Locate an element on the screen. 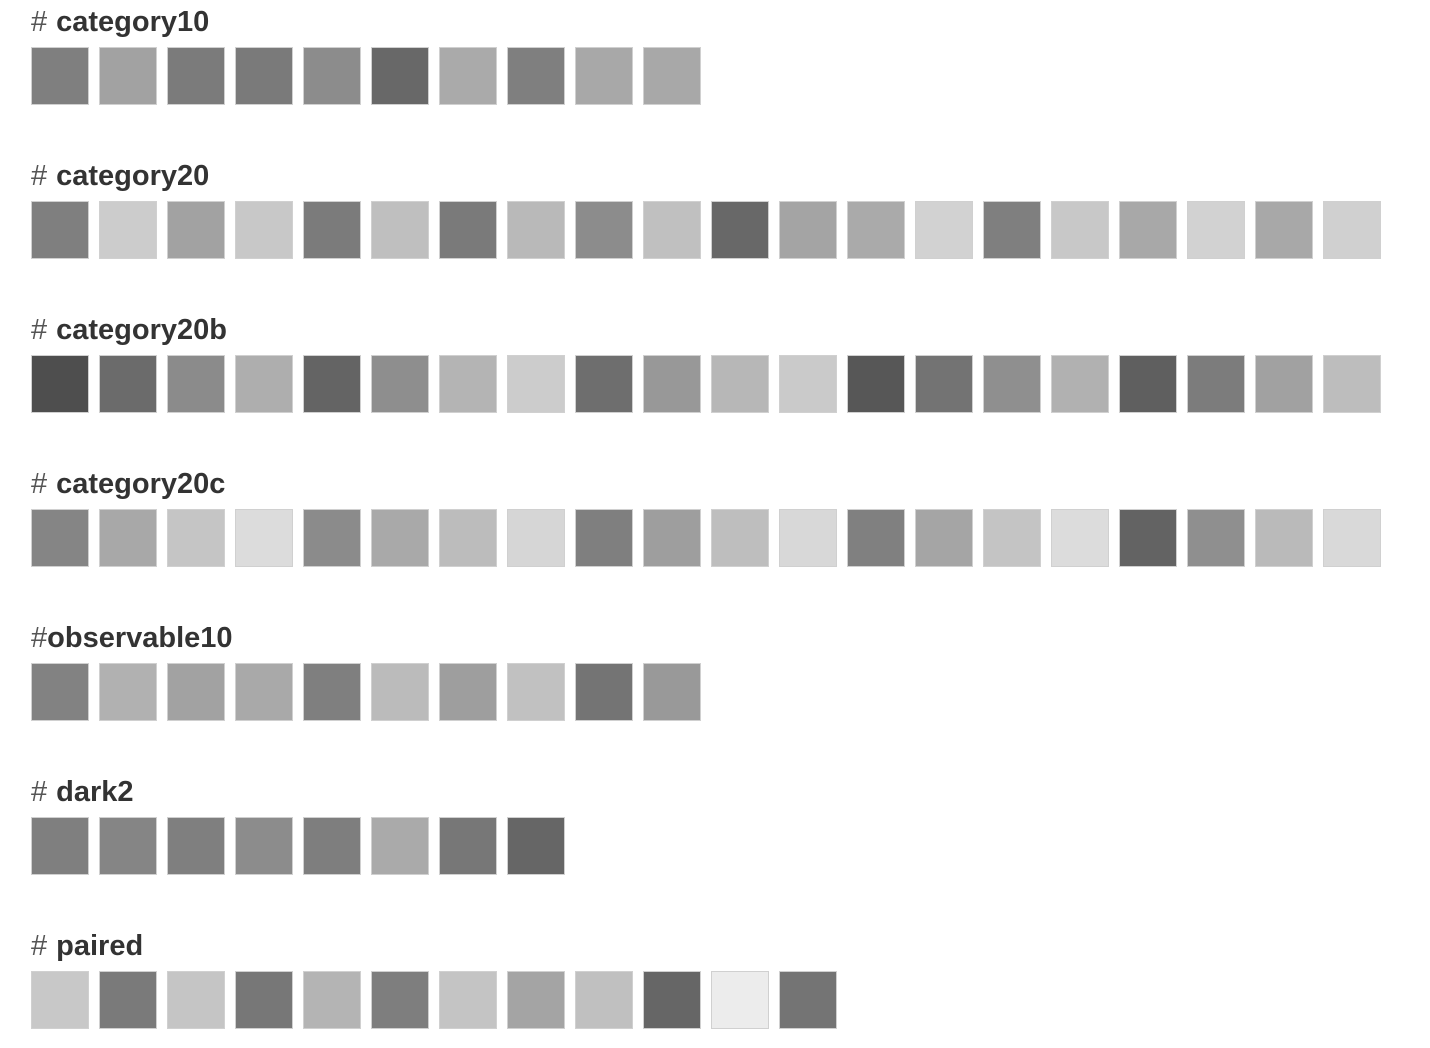 This screenshot has width=1430, height=1048. palette-section-category20: # category20 is located at coordinates (721, 207).